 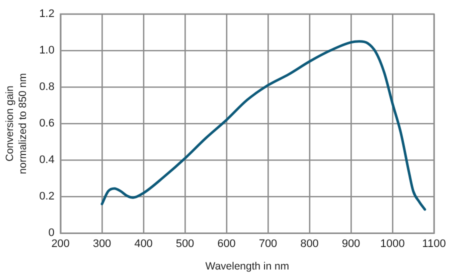 I want to click on y-tick-label: 0.4, so click(x=46, y=160).